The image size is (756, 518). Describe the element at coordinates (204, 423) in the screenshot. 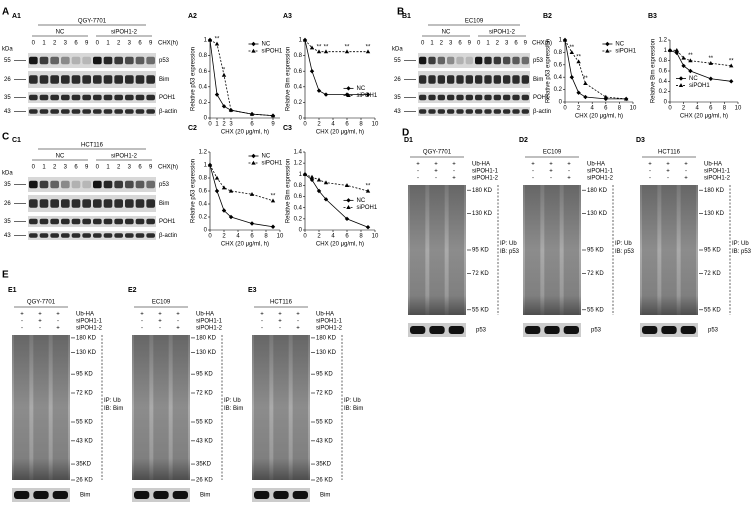

I see `kda-marker: 55 KD` at that location.